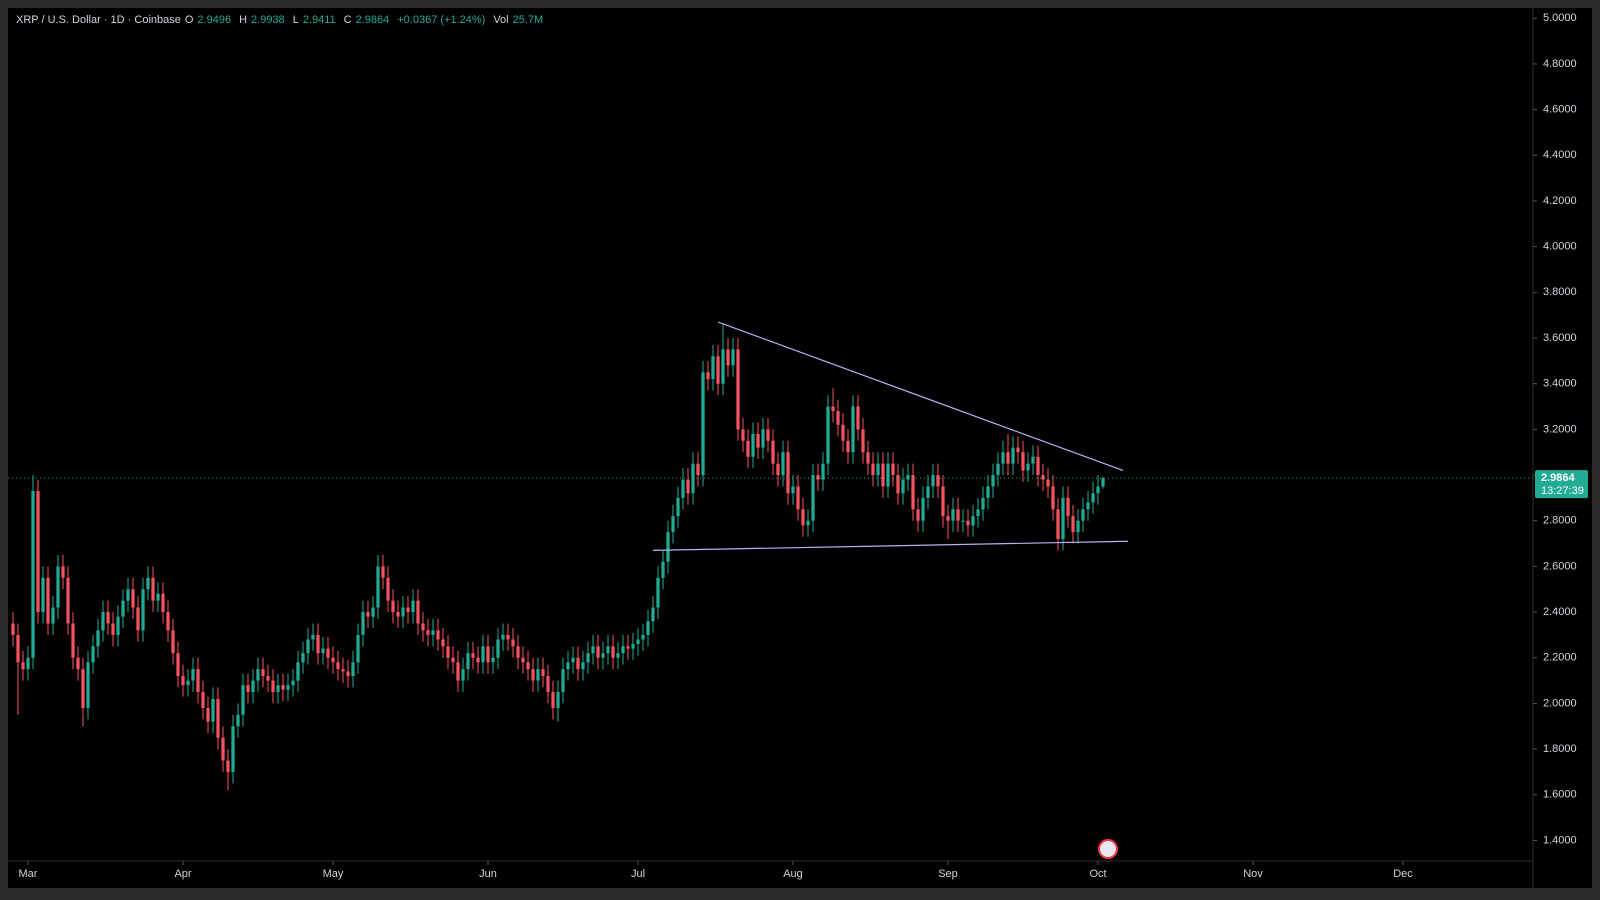 Image resolution: width=1600 pixels, height=900 pixels. What do you see at coordinates (1560, 110) in the screenshot?
I see `y-tick-label: 4.6000` at bounding box center [1560, 110].